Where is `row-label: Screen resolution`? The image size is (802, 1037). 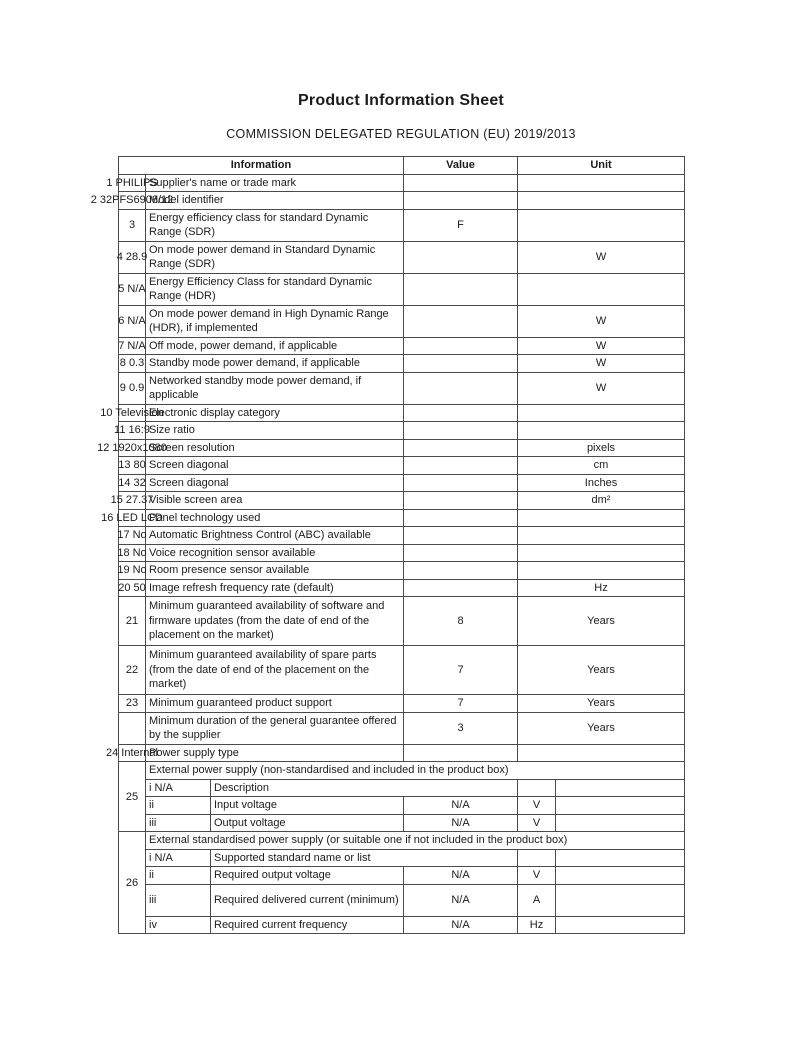
row-label: Screen resolution is located at coordinates (274, 447).